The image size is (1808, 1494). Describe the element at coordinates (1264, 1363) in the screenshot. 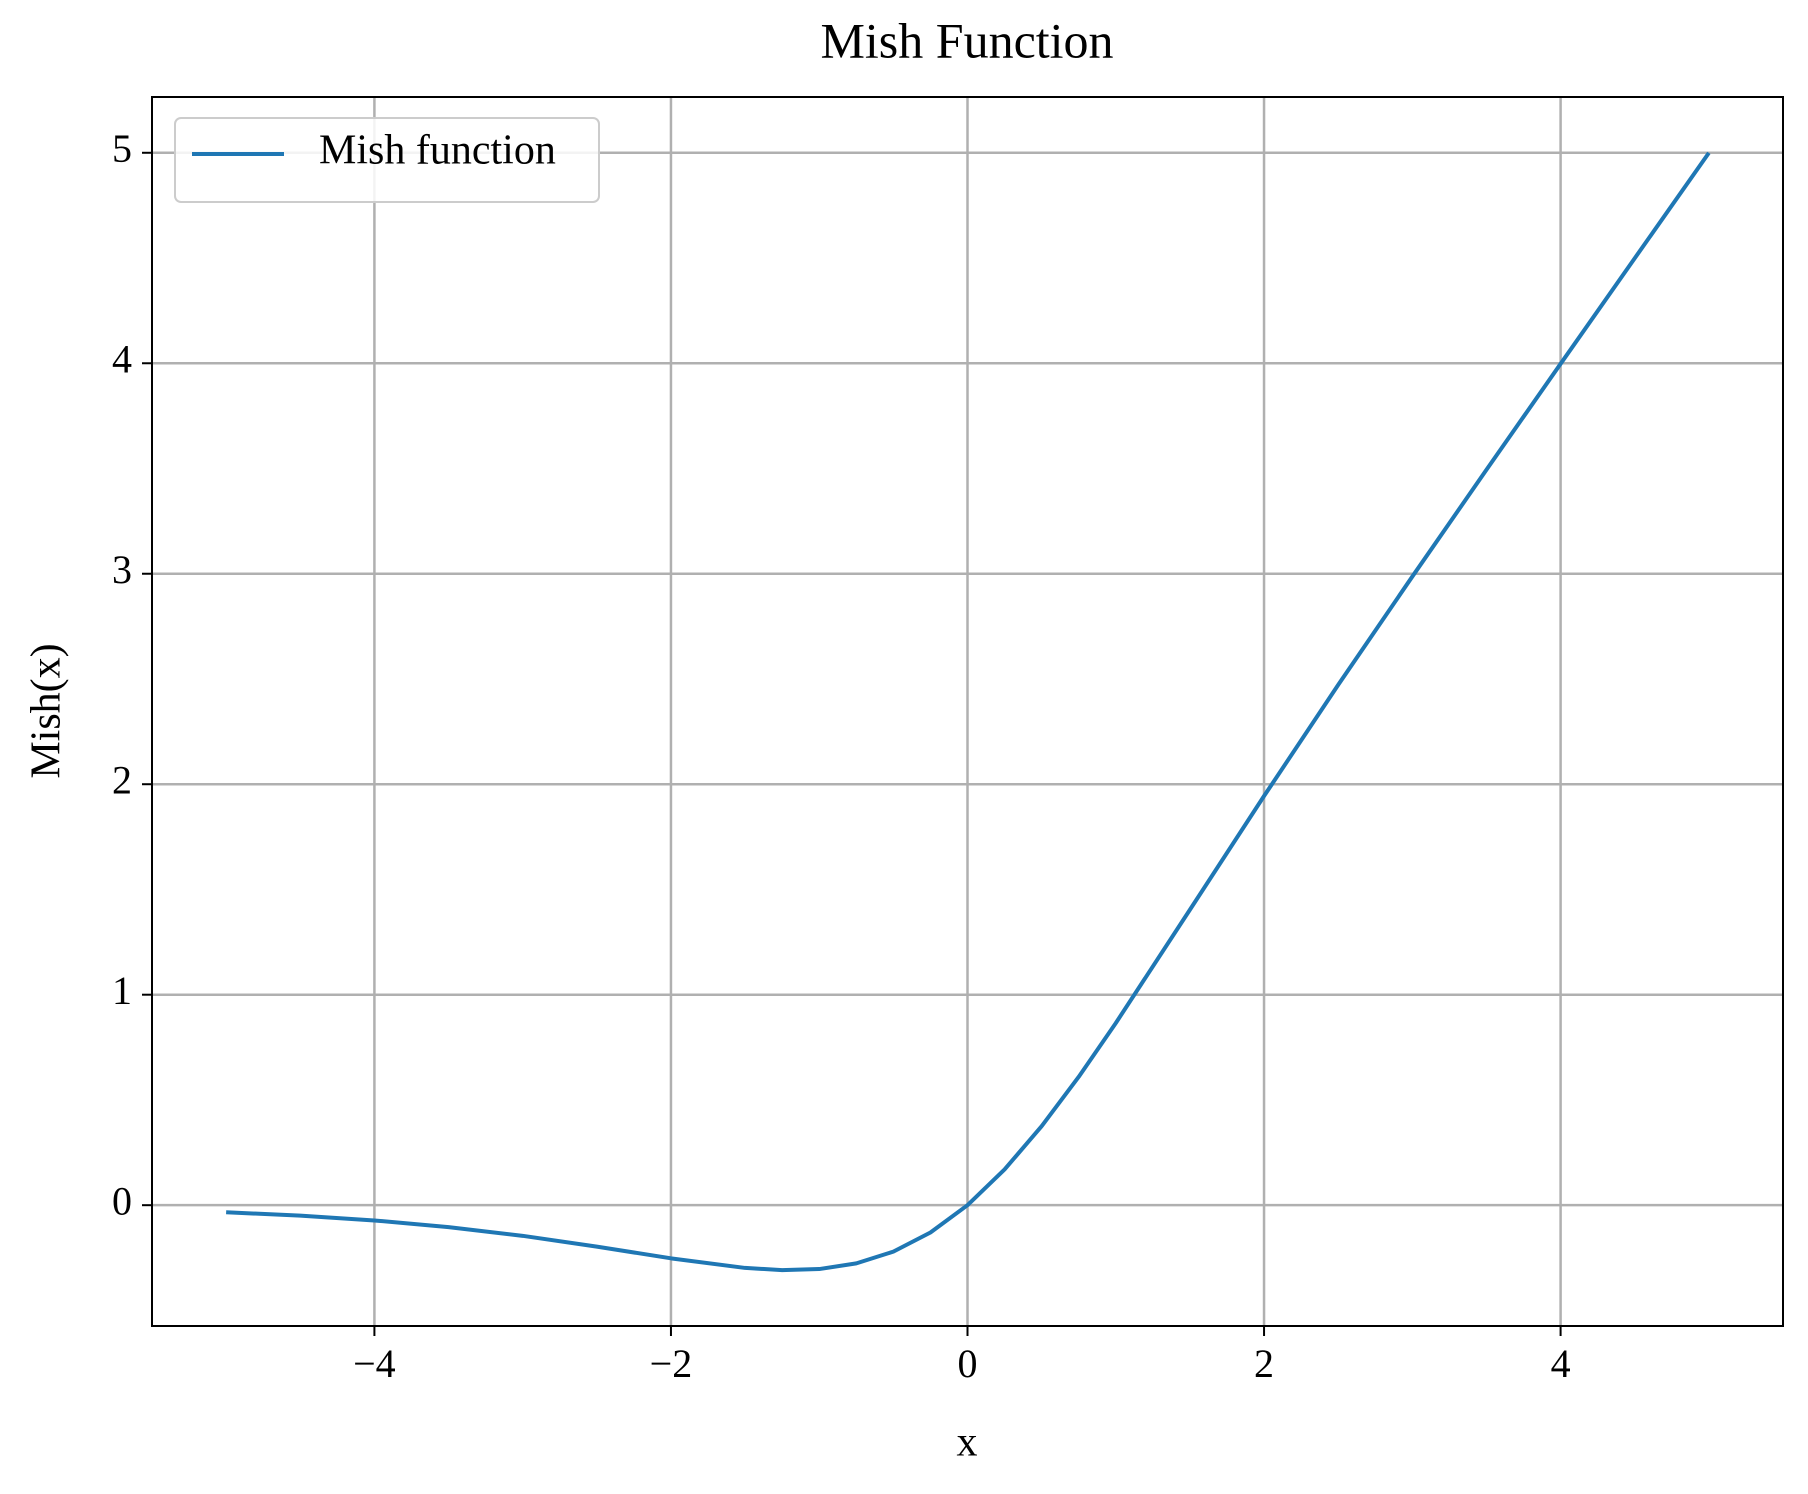

I see `x-tick-label: 2` at that location.